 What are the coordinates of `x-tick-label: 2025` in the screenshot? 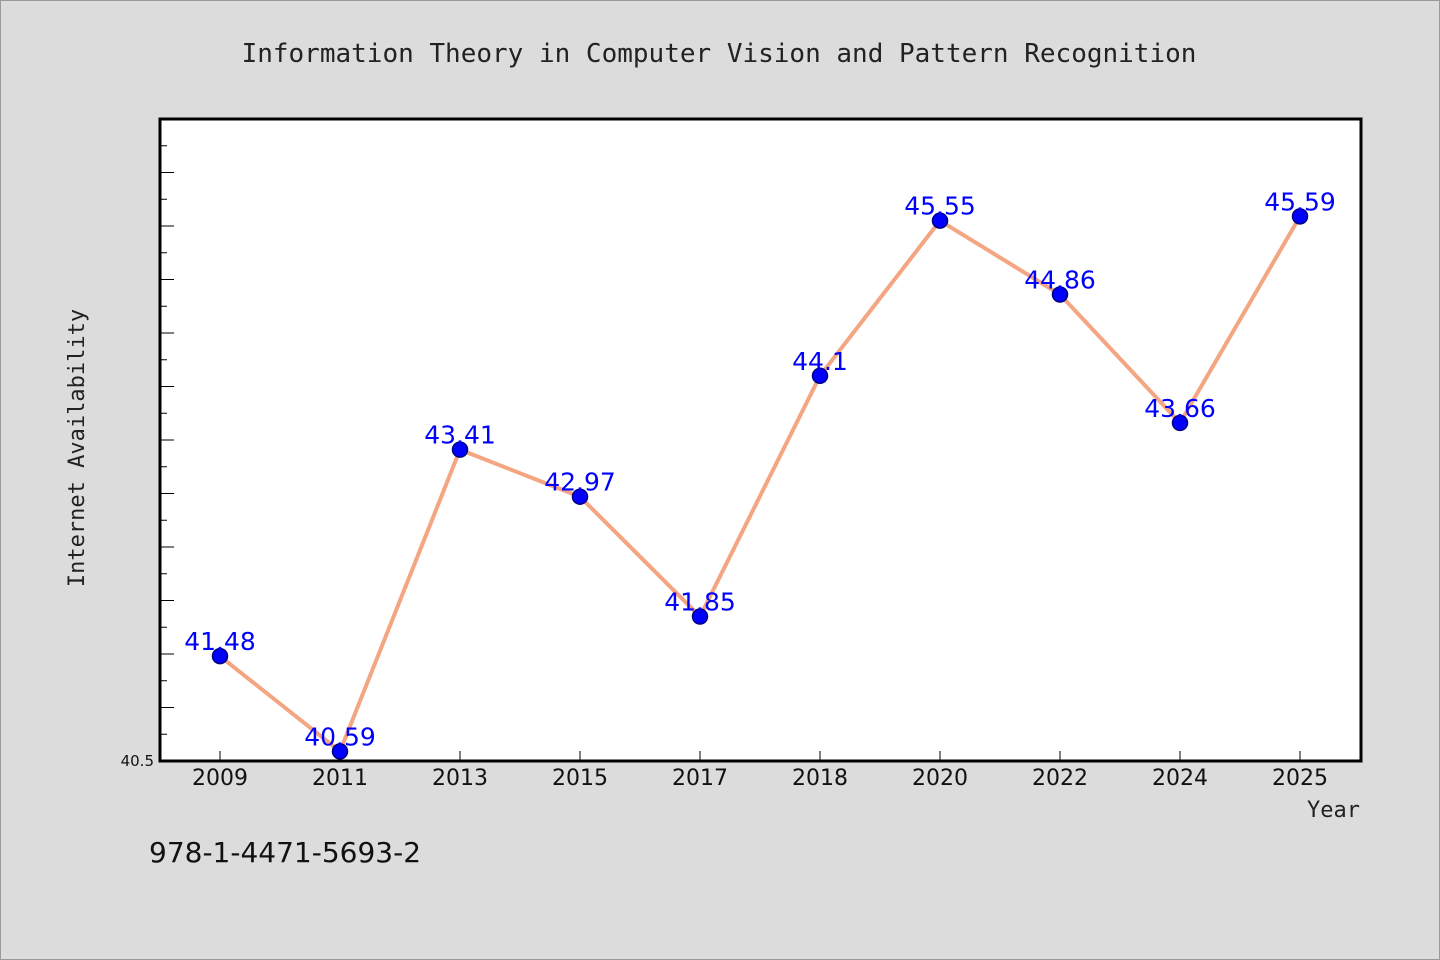 It's located at (1300, 778).